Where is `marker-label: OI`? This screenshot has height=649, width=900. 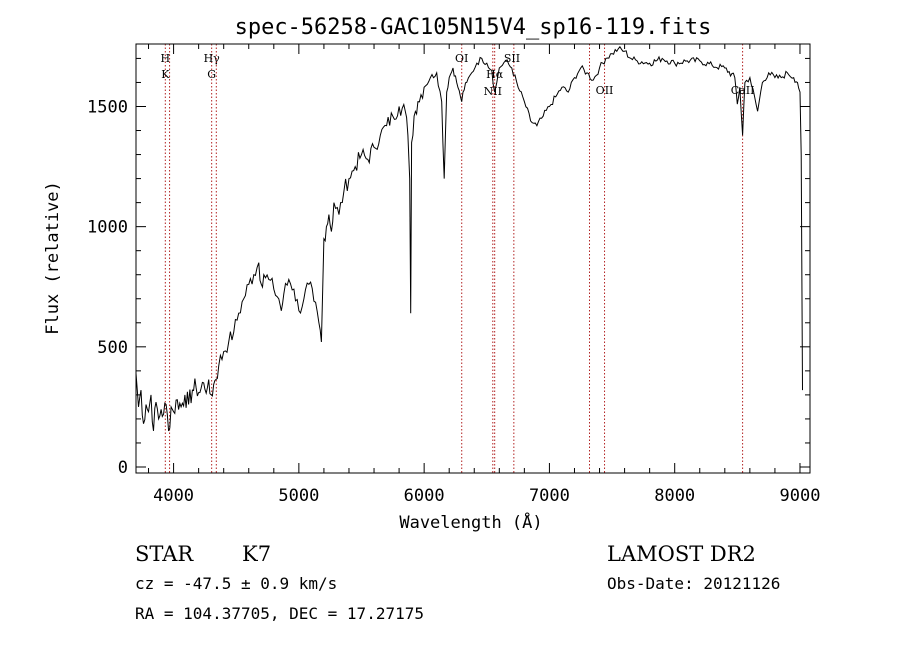 marker-label: OI is located at coordinates (461, 58).